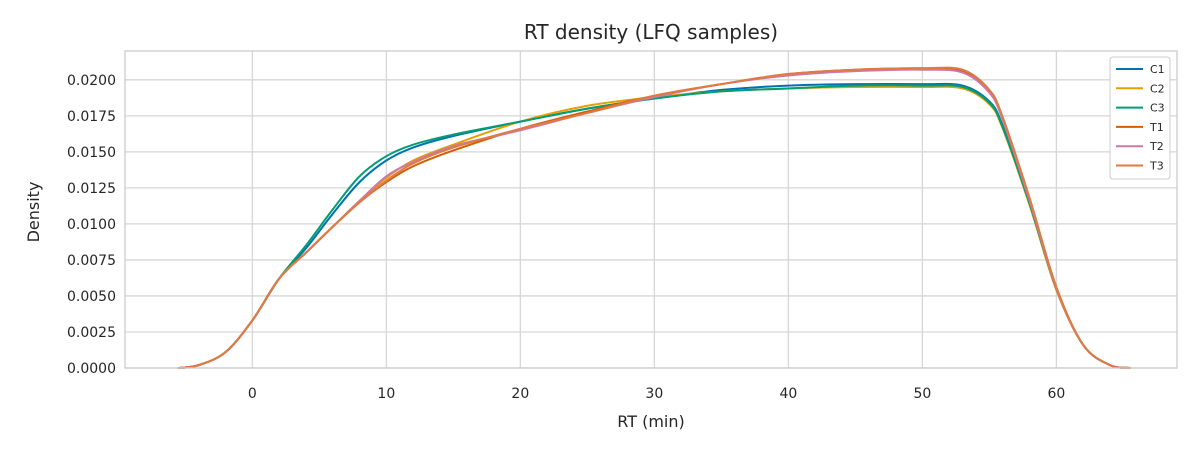 The height and width of the screenshot is (450, 1200). What do you see at coordinates (91, 369) in the screenshot?
I see `y-tick-label: 0.0000` at bounding box center [91, 369].